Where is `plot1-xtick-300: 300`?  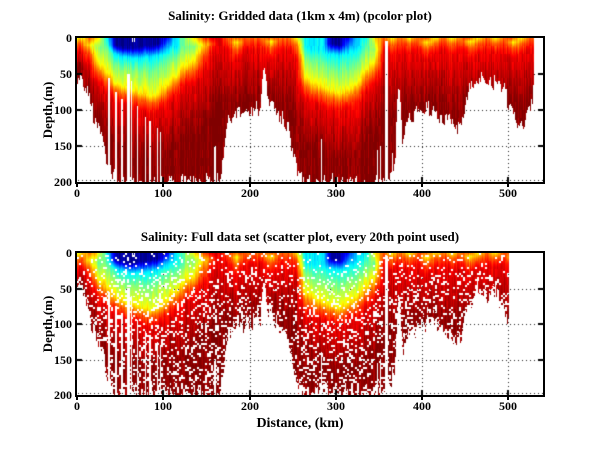 plot1-xtick-300: 300 is located at coordinates (336, 193).